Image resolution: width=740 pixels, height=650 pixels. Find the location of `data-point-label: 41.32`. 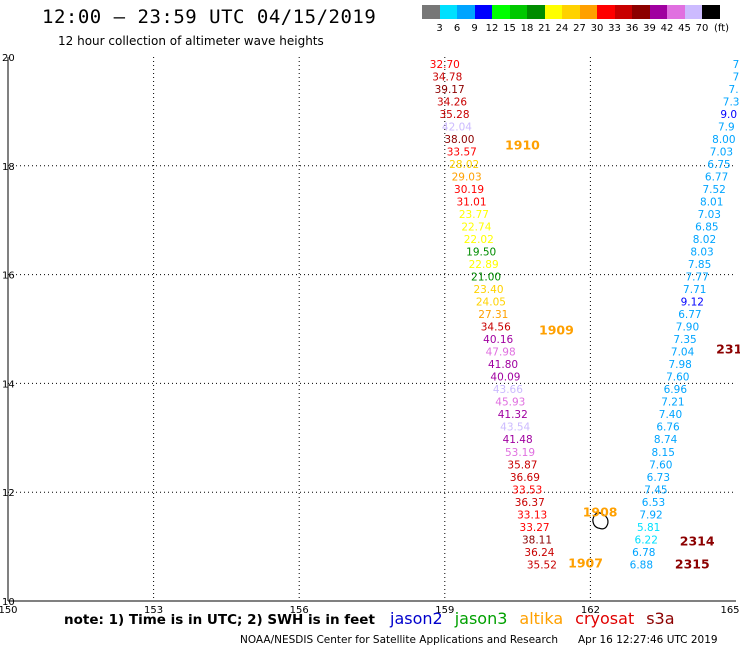

data-point-label: 41.32 is located at coordinates (513, 415).